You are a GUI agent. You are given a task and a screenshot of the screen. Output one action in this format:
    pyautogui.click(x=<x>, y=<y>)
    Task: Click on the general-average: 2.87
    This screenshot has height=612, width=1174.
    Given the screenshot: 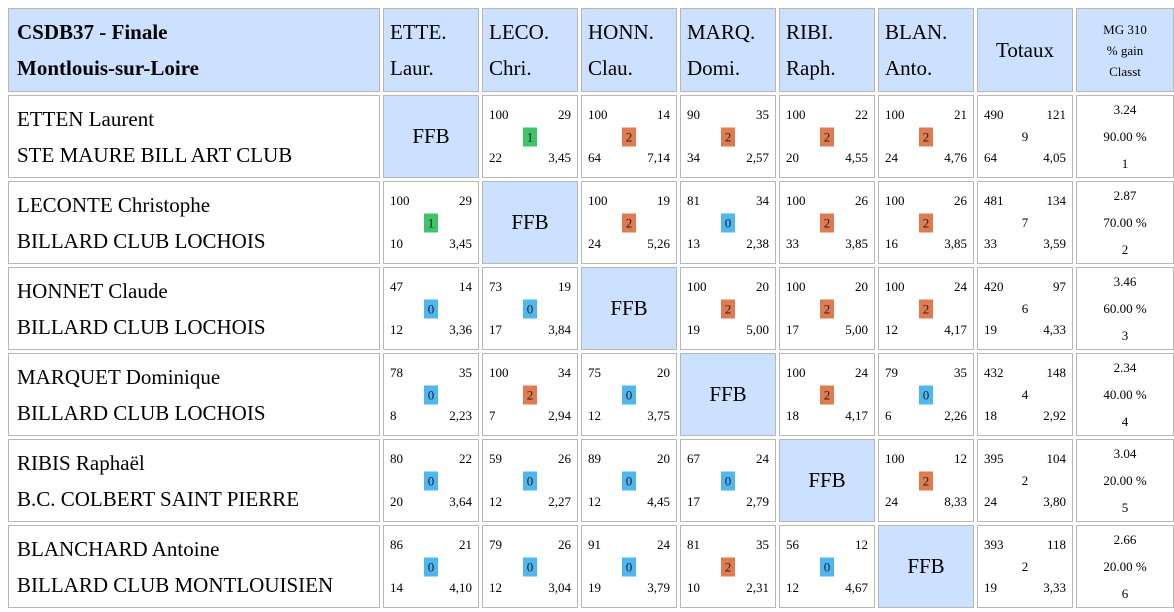 What is the action you would take?
    pyautogui.click(x=1125, y=195)
    